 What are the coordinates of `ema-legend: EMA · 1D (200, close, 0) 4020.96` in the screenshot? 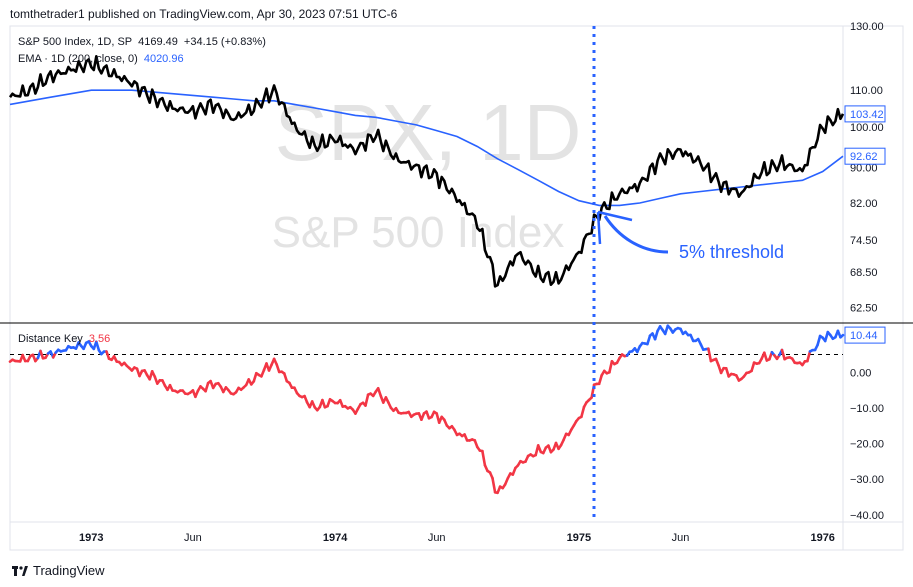 It's located at (104, 59).